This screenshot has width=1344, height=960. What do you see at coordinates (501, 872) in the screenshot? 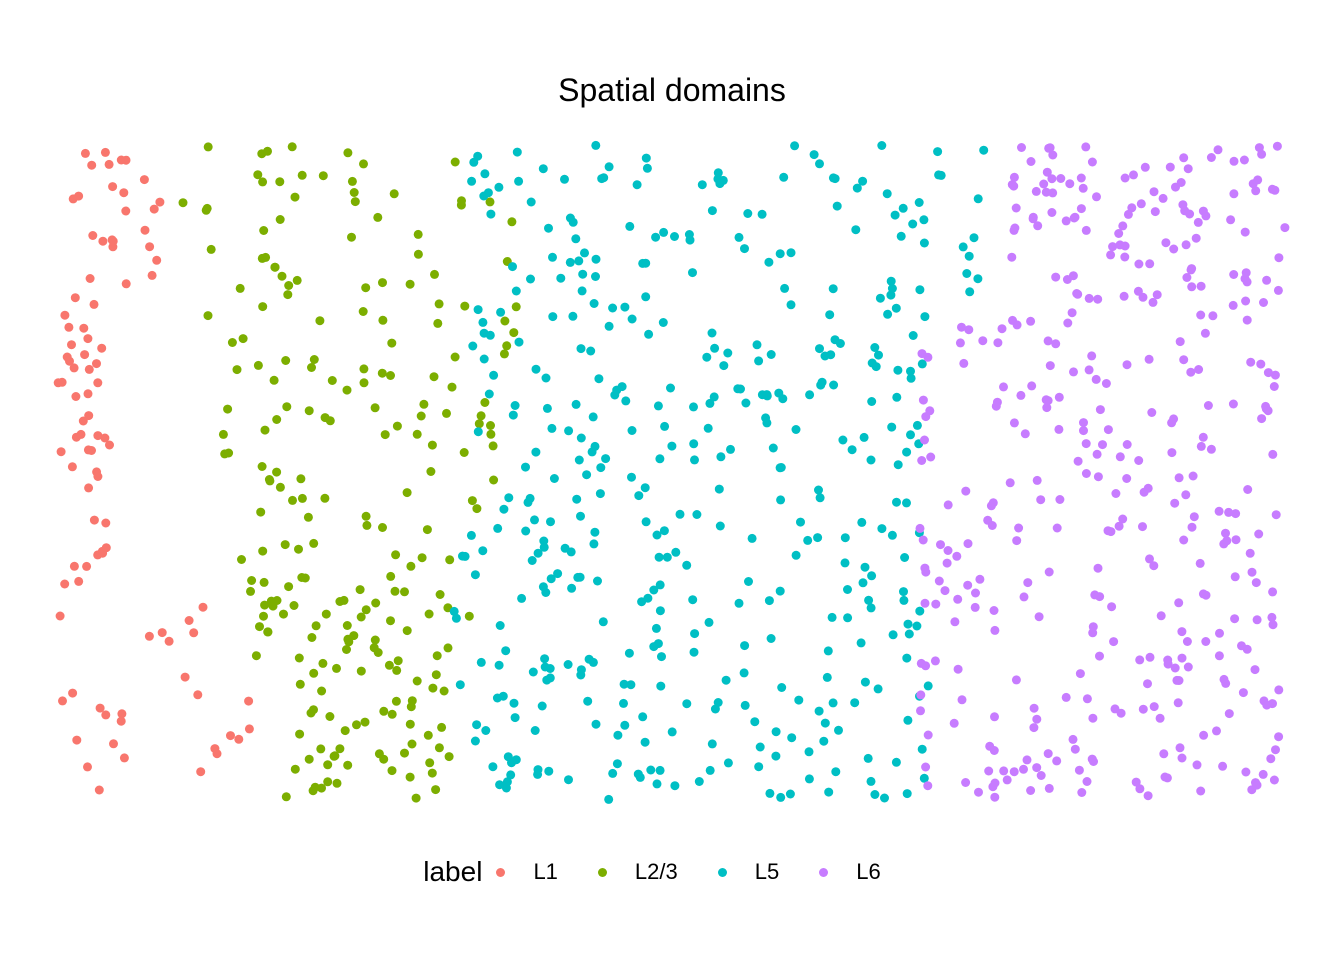
I see `legend-dot-l1` at bounding box center [501, 872].